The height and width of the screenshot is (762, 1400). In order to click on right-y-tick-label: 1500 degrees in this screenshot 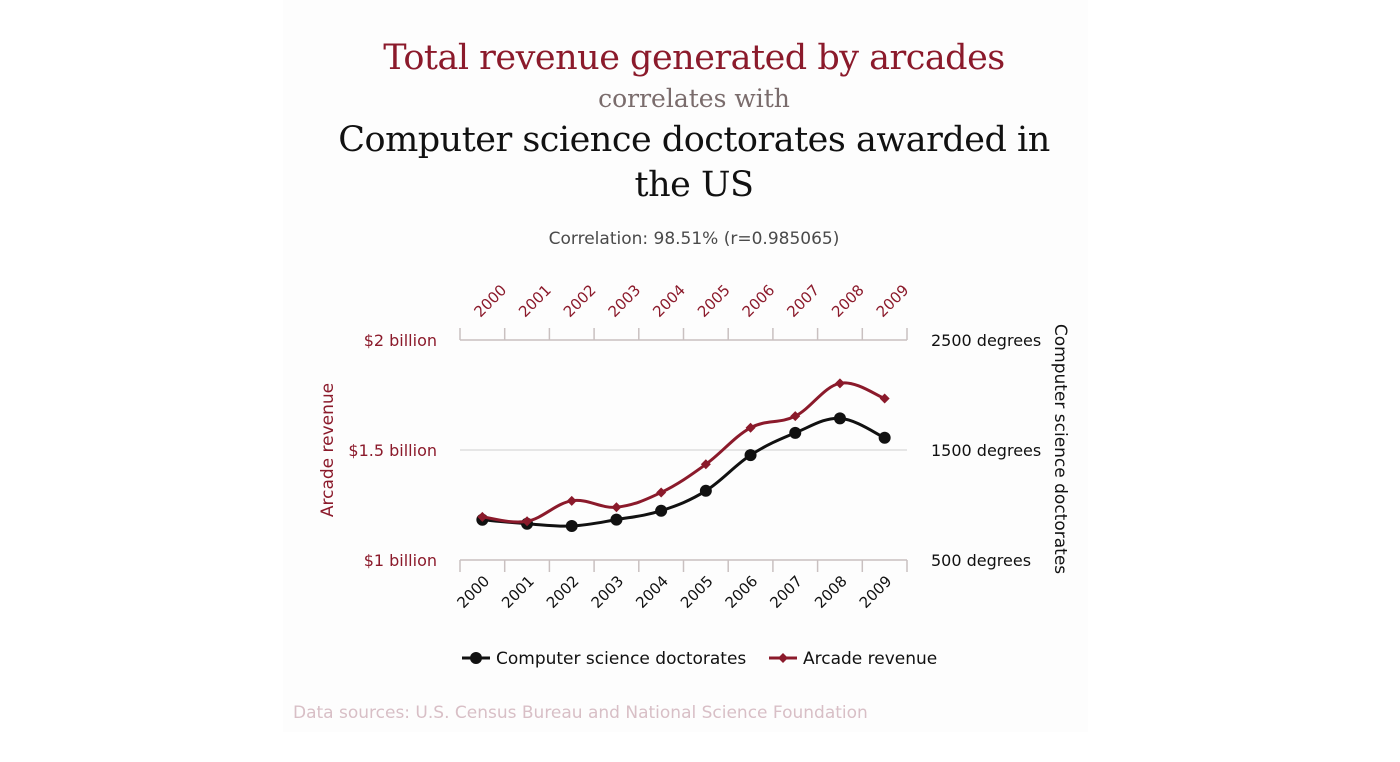, I will do `click(986, 450)`.